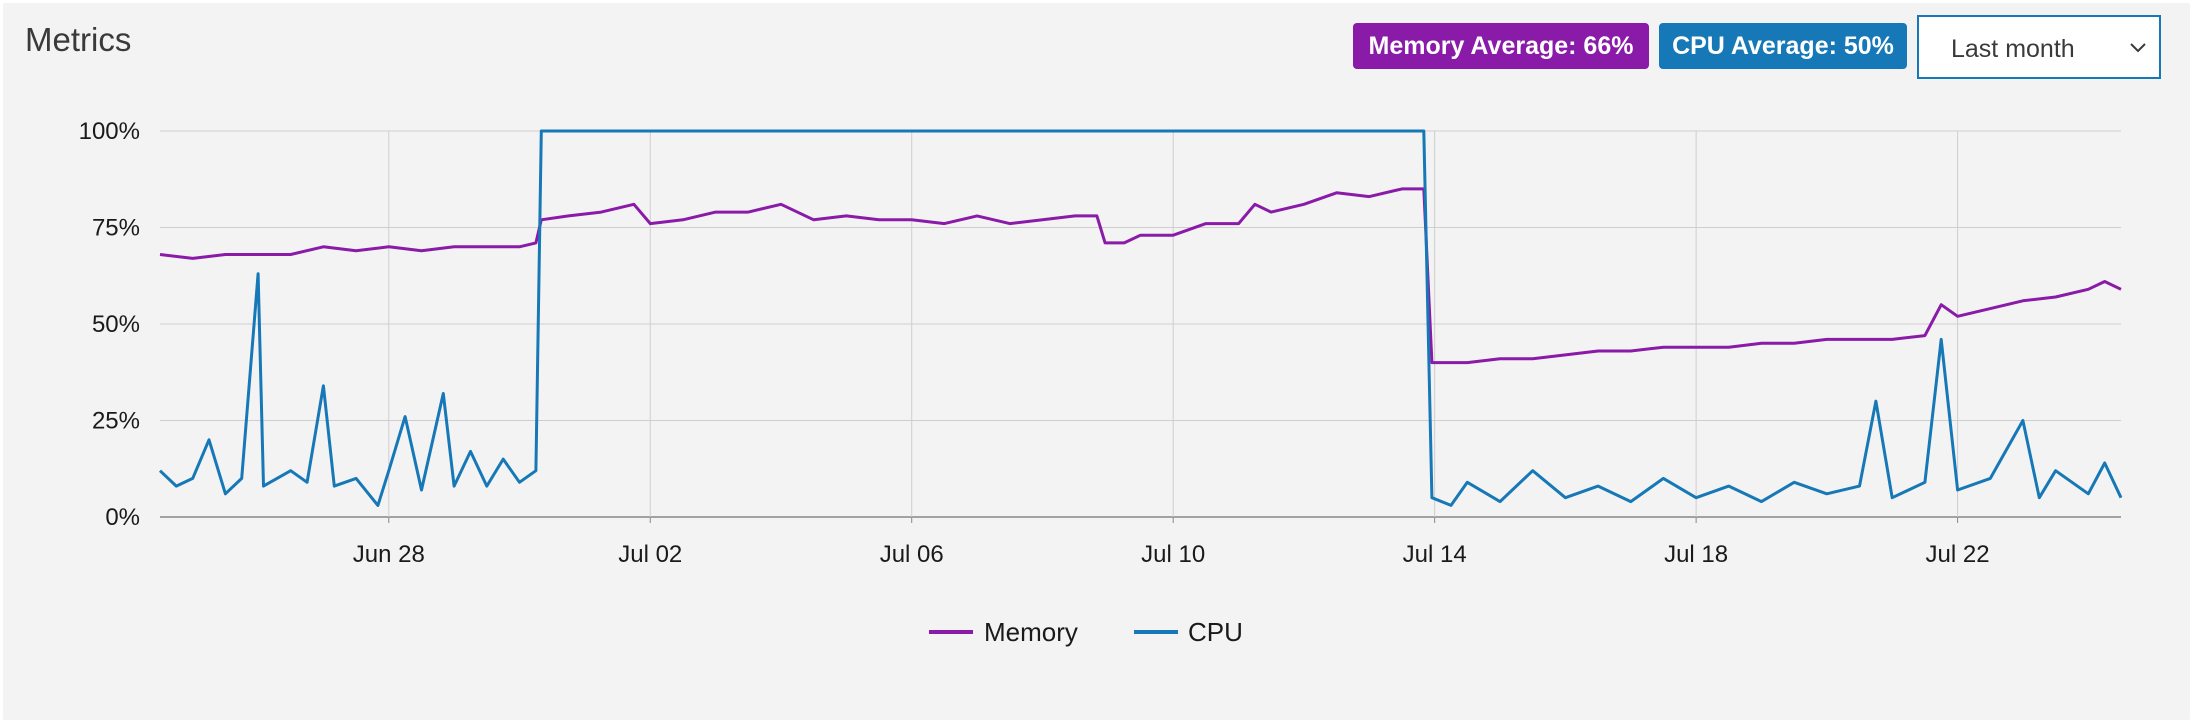 This screenshot has width=2194, height=724. What do you see at coordinates (1215, 632) in the screenshot?
I see `legend-label: CPU` at bounding box center [1215, 632].